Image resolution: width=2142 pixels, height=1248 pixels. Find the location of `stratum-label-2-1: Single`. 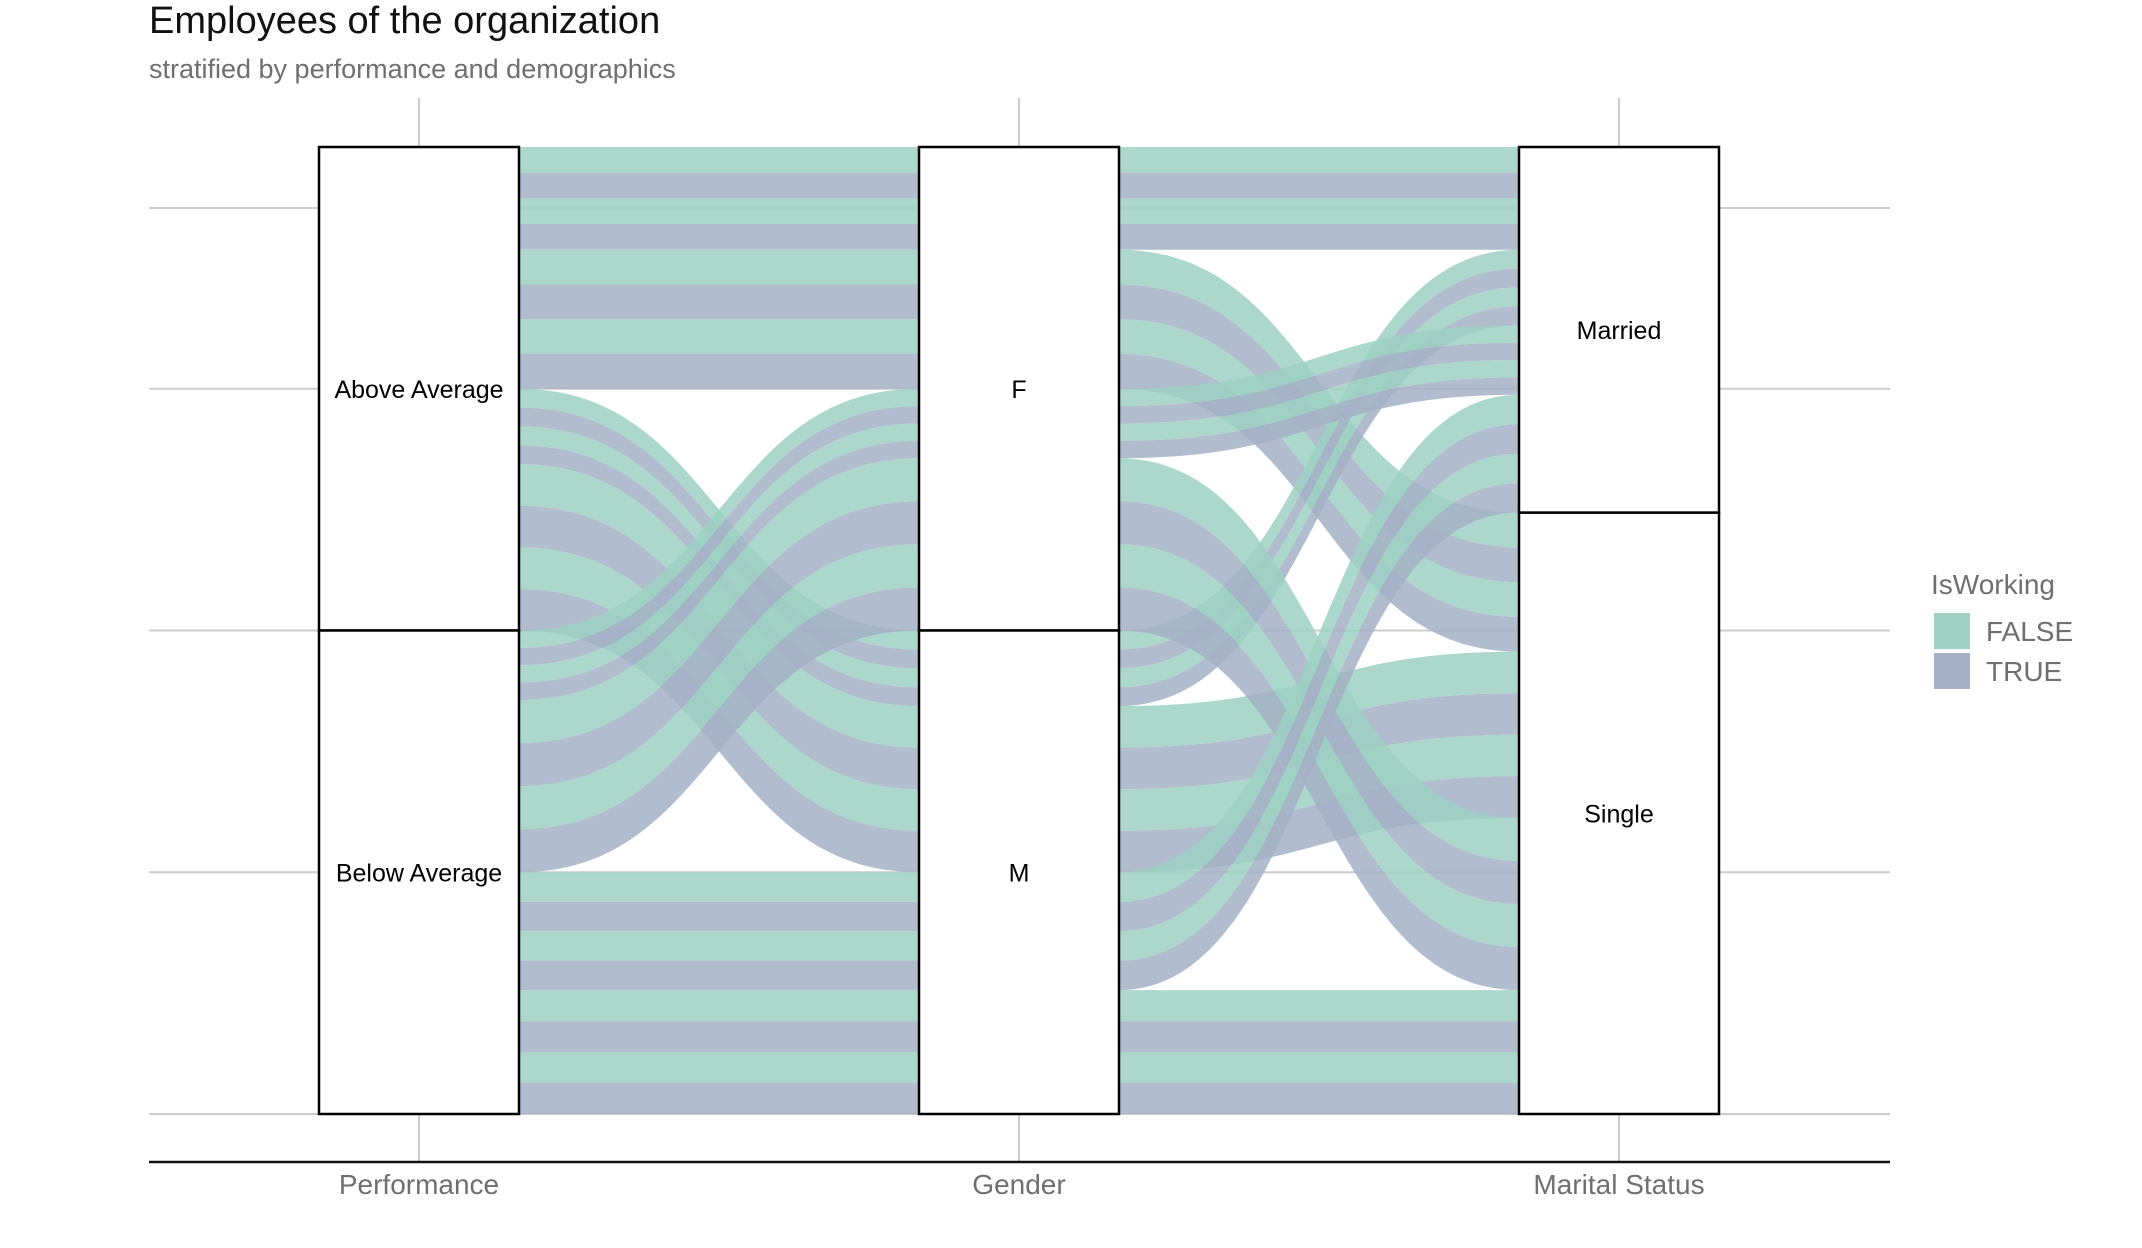

stratum-label-2-1: Single is located at coordinates (1619, 814).